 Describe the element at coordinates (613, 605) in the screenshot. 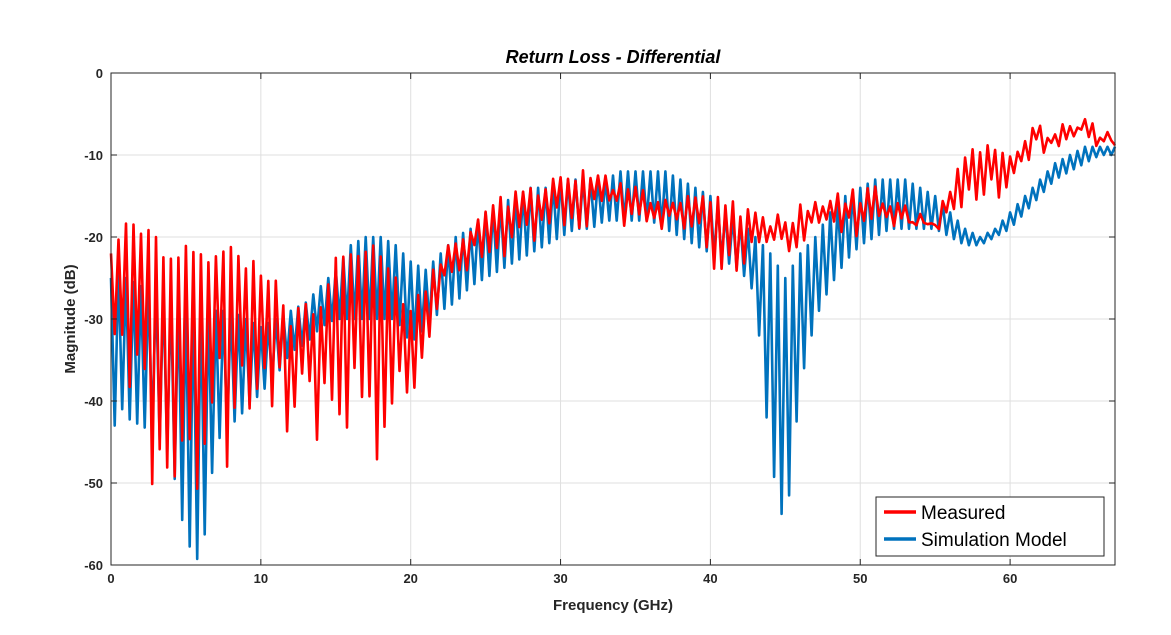

I see `x-axis-label: Frequency (GHz)` at that location.